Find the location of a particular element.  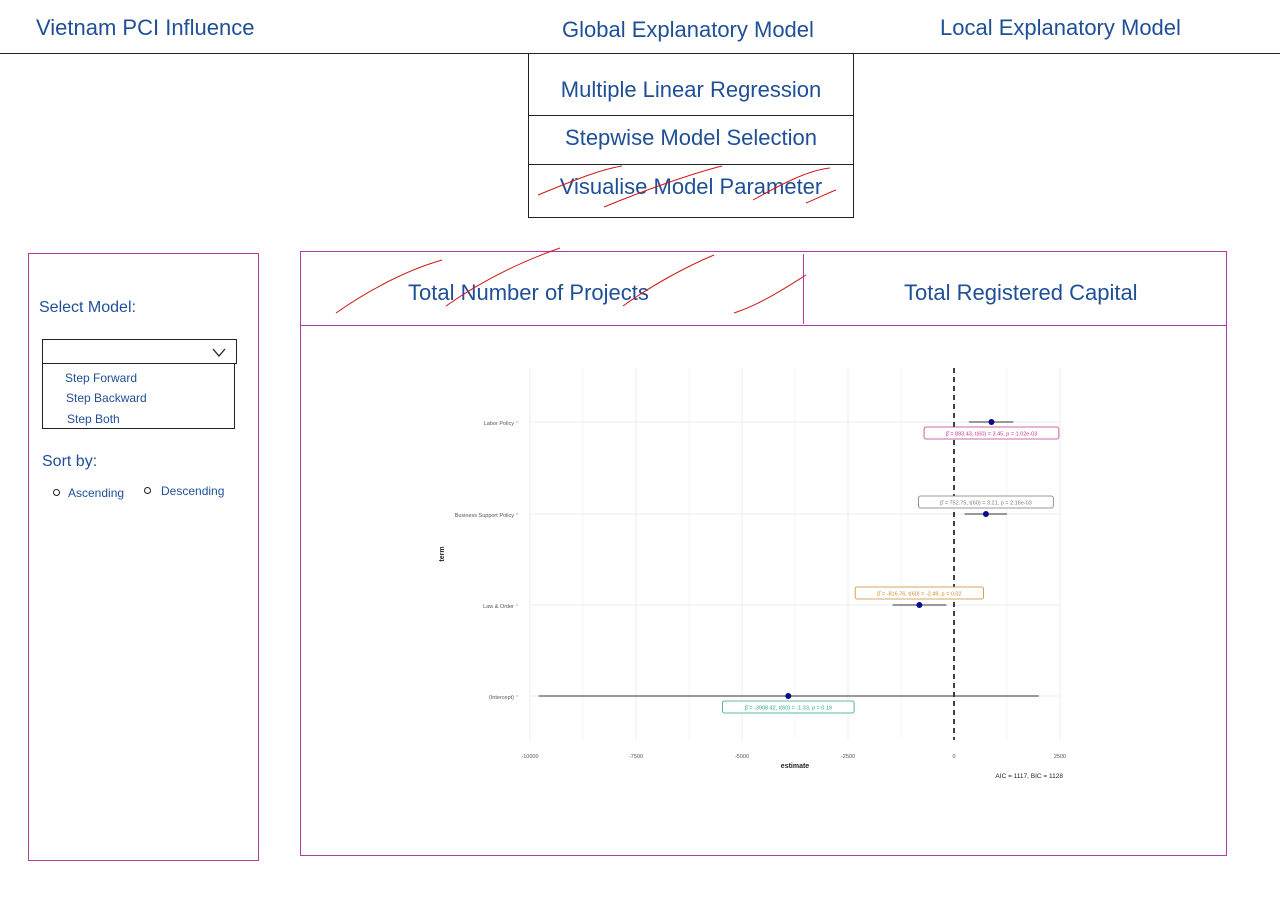

x-tick-label: 2500 is located at coordinates (1060, 757).